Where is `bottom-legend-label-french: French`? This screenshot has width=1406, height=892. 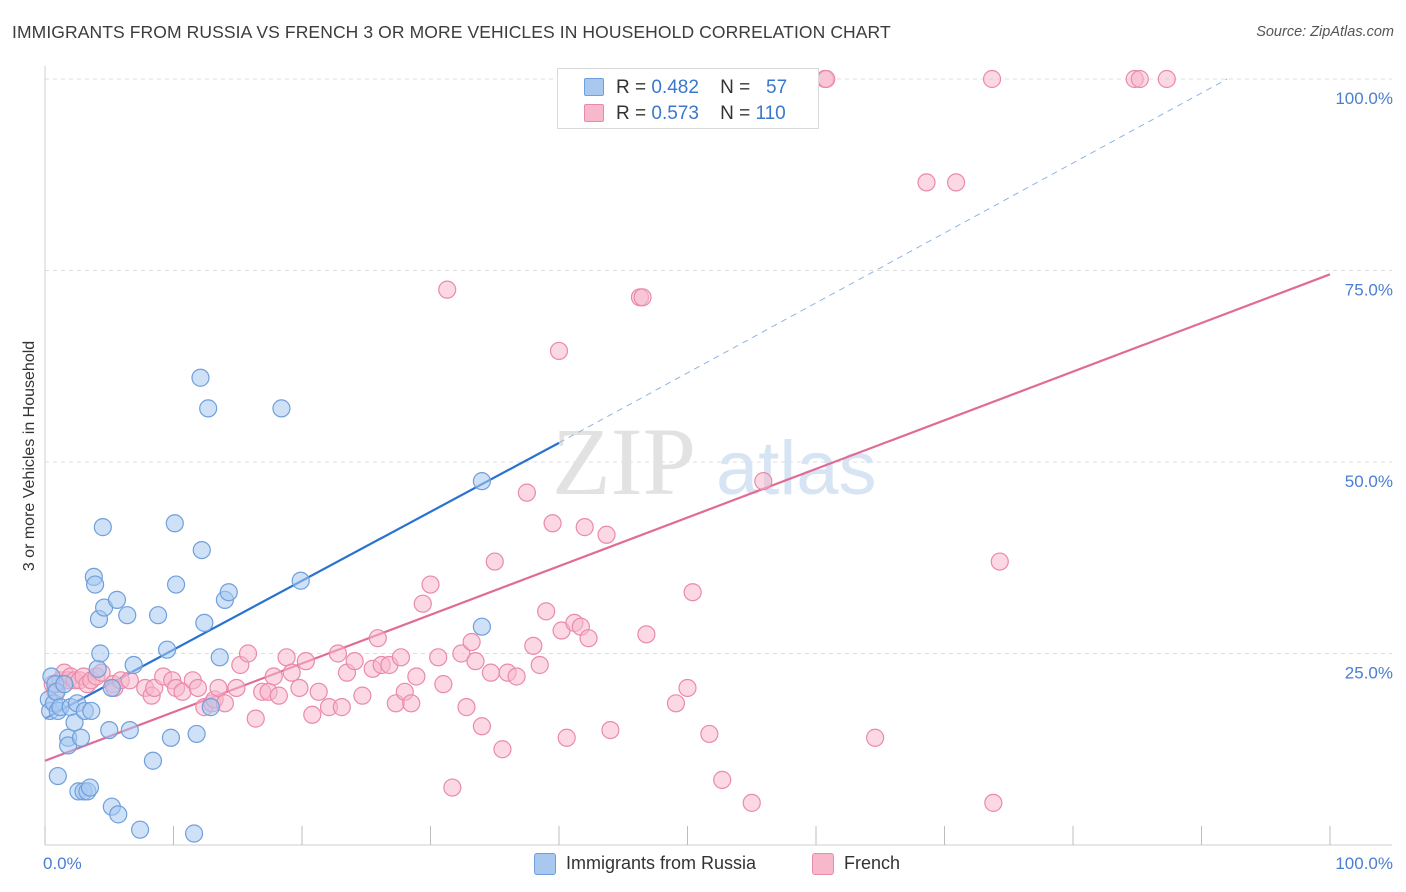
bottom-legend-label-french: French is located at coordinates (872, 863).